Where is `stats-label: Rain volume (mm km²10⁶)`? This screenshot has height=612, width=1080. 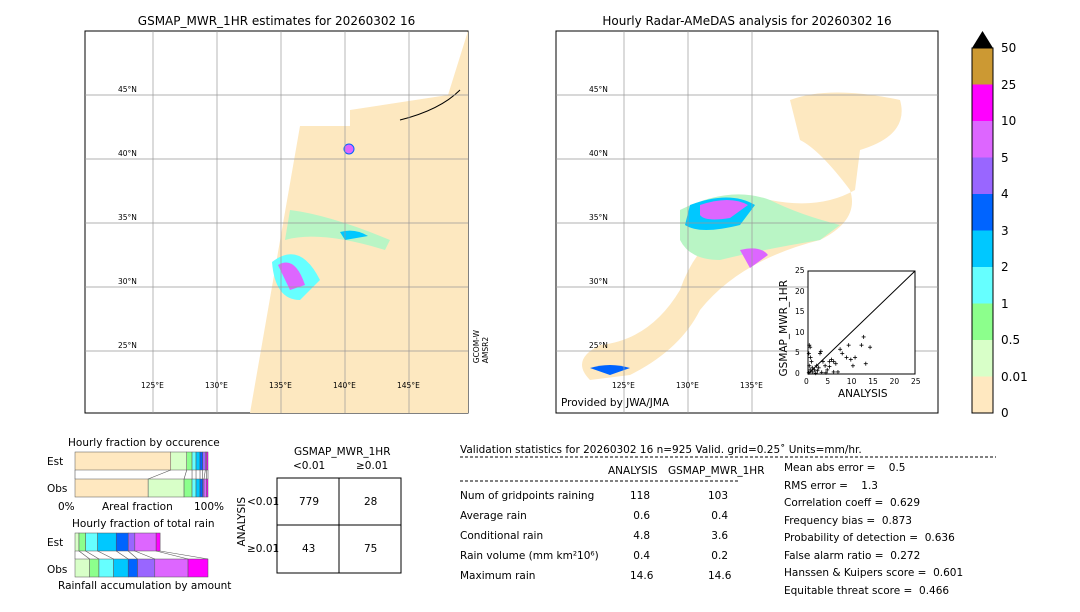 stats-label: Rain volume (mm km²10⁶) is located at coordinates (529, 556).